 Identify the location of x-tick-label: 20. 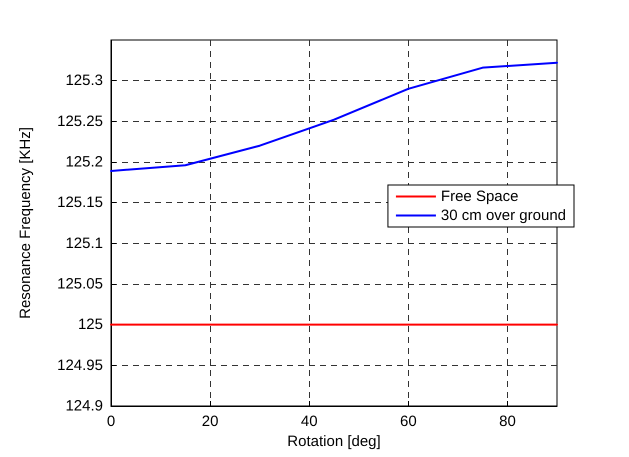
(210, 421).